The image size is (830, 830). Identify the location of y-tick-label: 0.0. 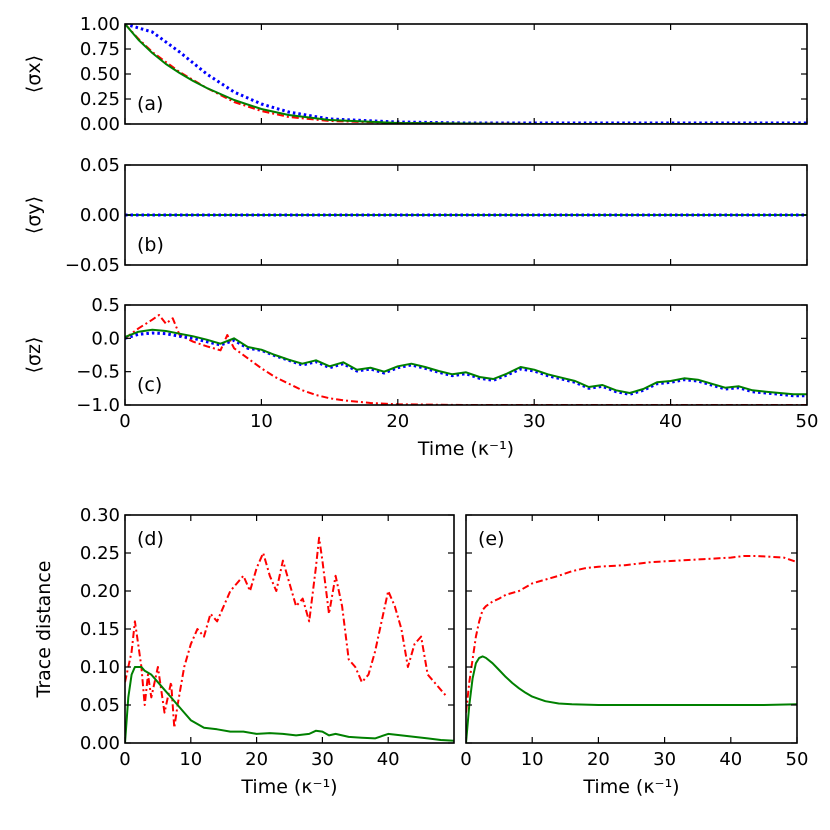
(105, 338).